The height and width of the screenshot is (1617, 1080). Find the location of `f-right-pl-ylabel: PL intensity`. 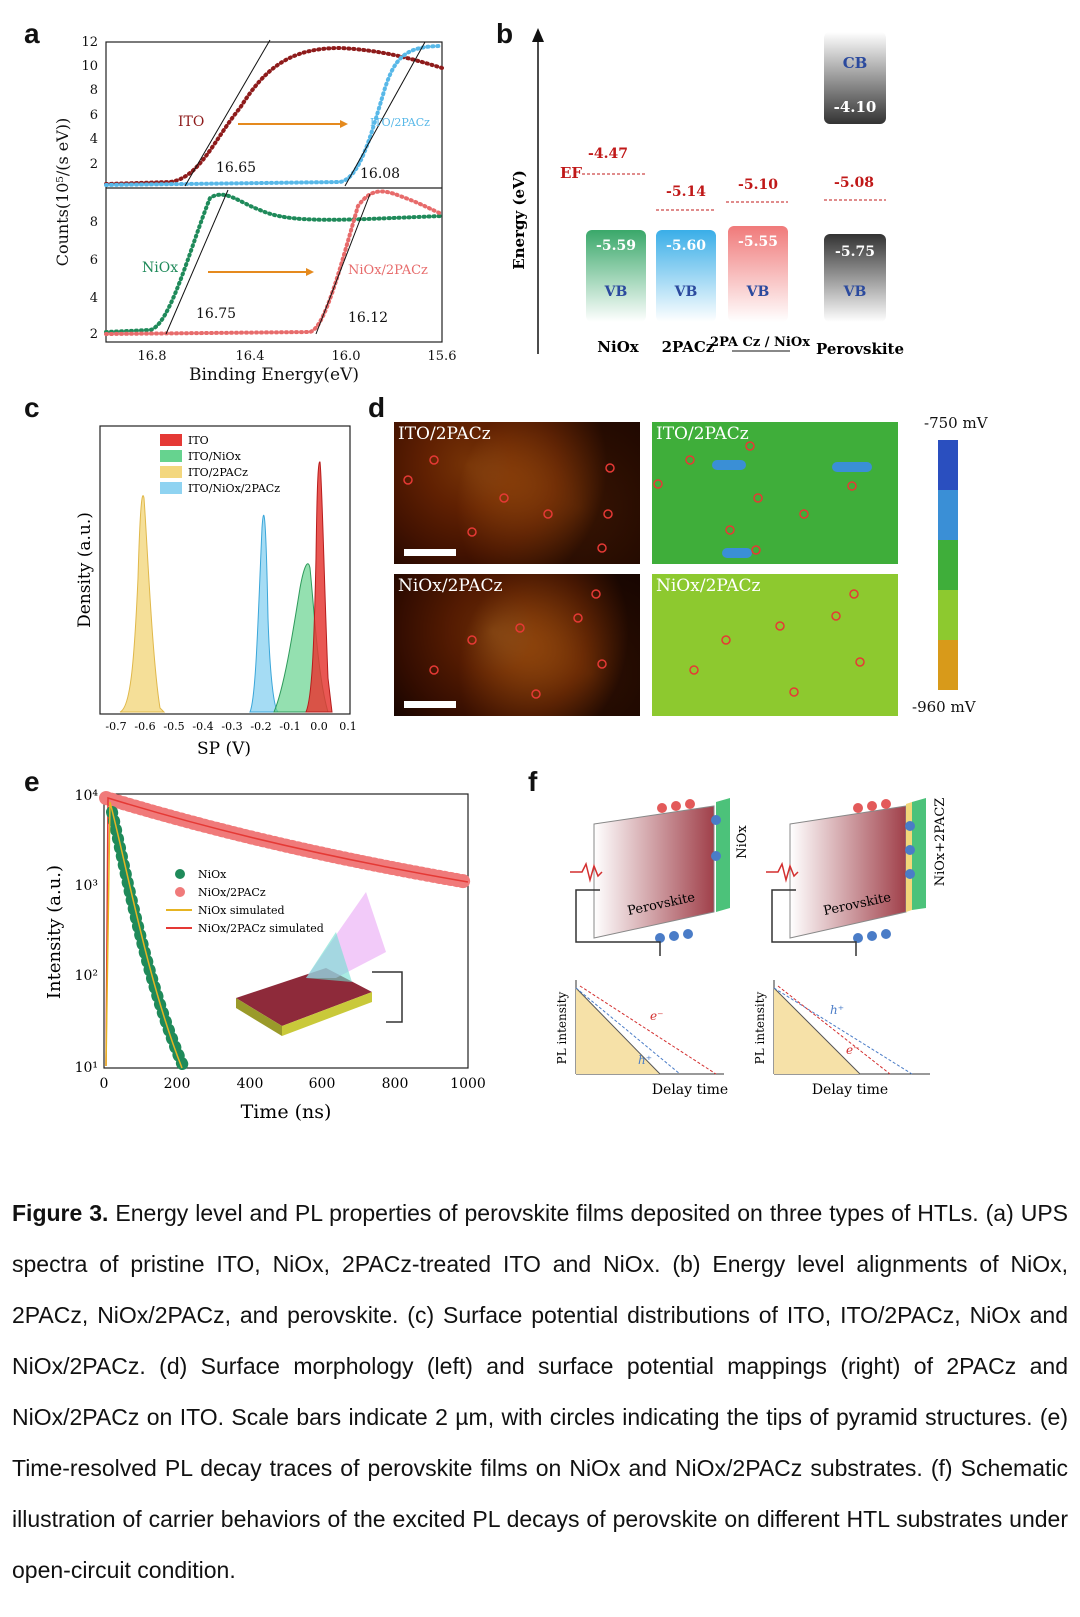

f-right-pl-ylabel: PL intensity is located at coordinates (760, 1027).